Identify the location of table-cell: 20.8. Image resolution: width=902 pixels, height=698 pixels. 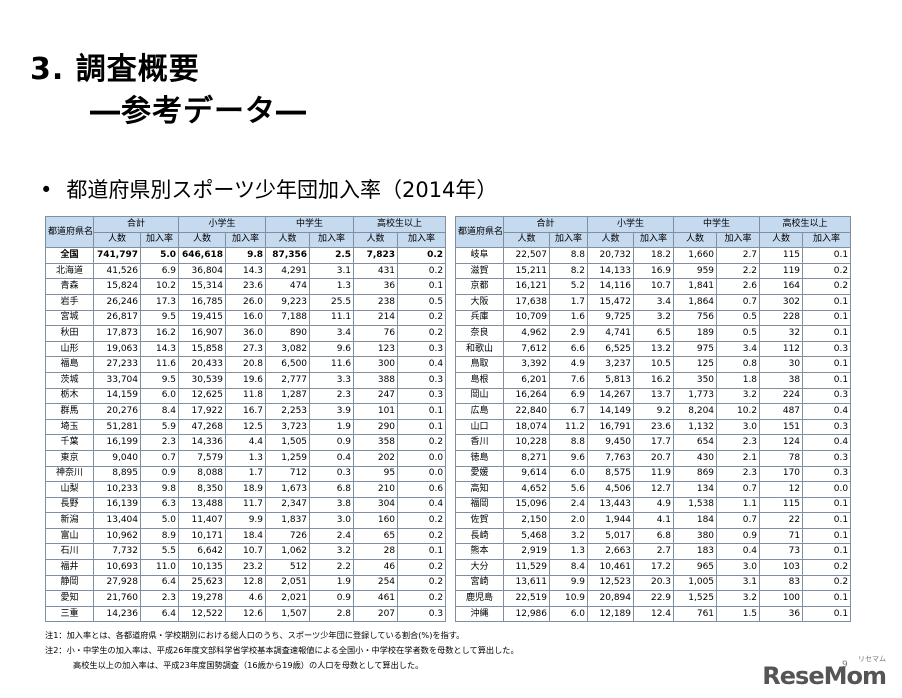
(246, 364).